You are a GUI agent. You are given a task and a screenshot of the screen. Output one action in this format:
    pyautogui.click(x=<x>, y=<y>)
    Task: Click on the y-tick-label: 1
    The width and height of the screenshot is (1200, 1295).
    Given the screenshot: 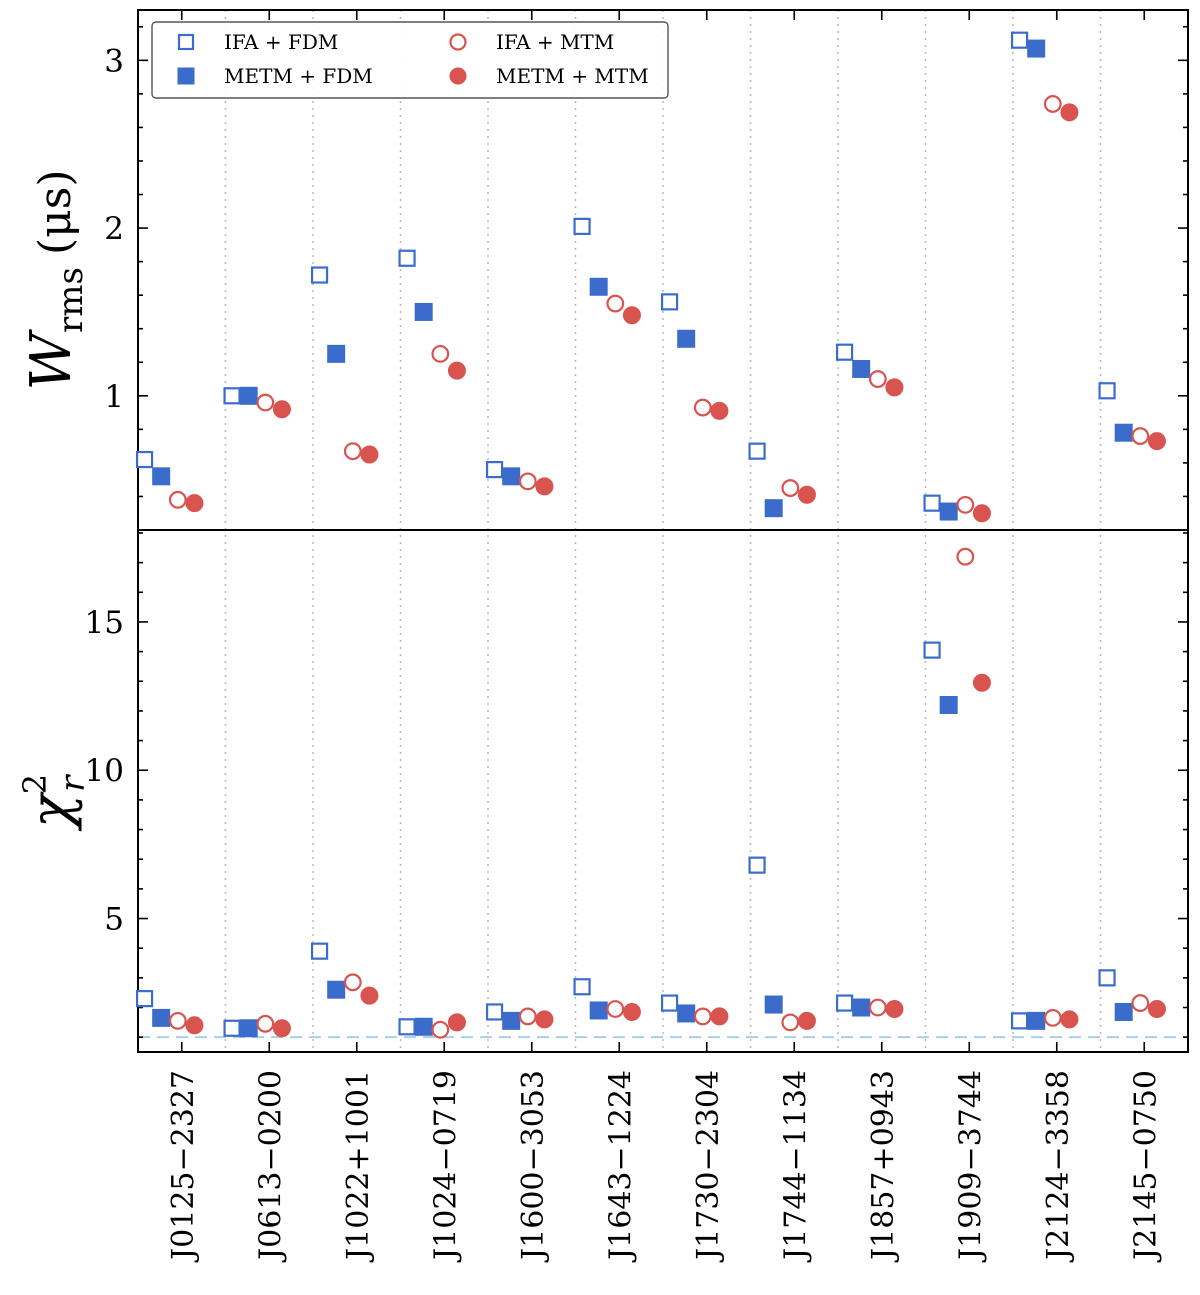 What is the action you would take?
    pyautogui.click(x=114, y=397)
    